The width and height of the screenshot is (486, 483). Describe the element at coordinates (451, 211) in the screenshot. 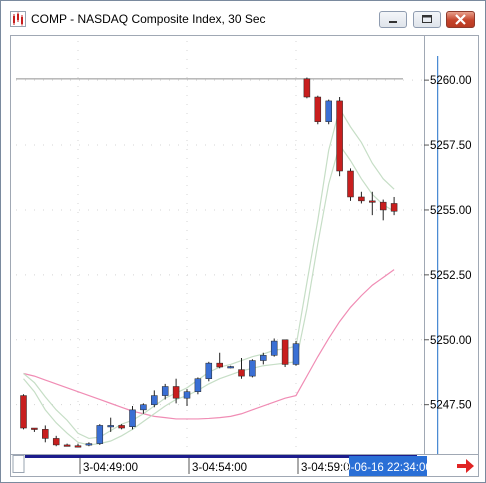

I see `y-axis-tick-label: 5255.00` at that location.